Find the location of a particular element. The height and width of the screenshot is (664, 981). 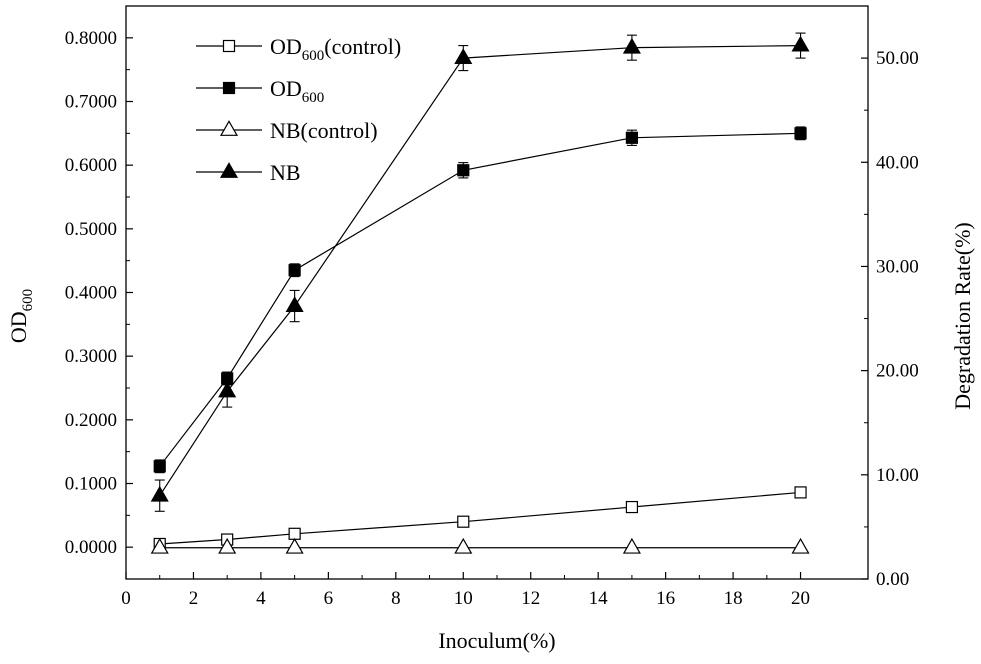

legend-item-1: OD600 is located at coordinates (260, 91).